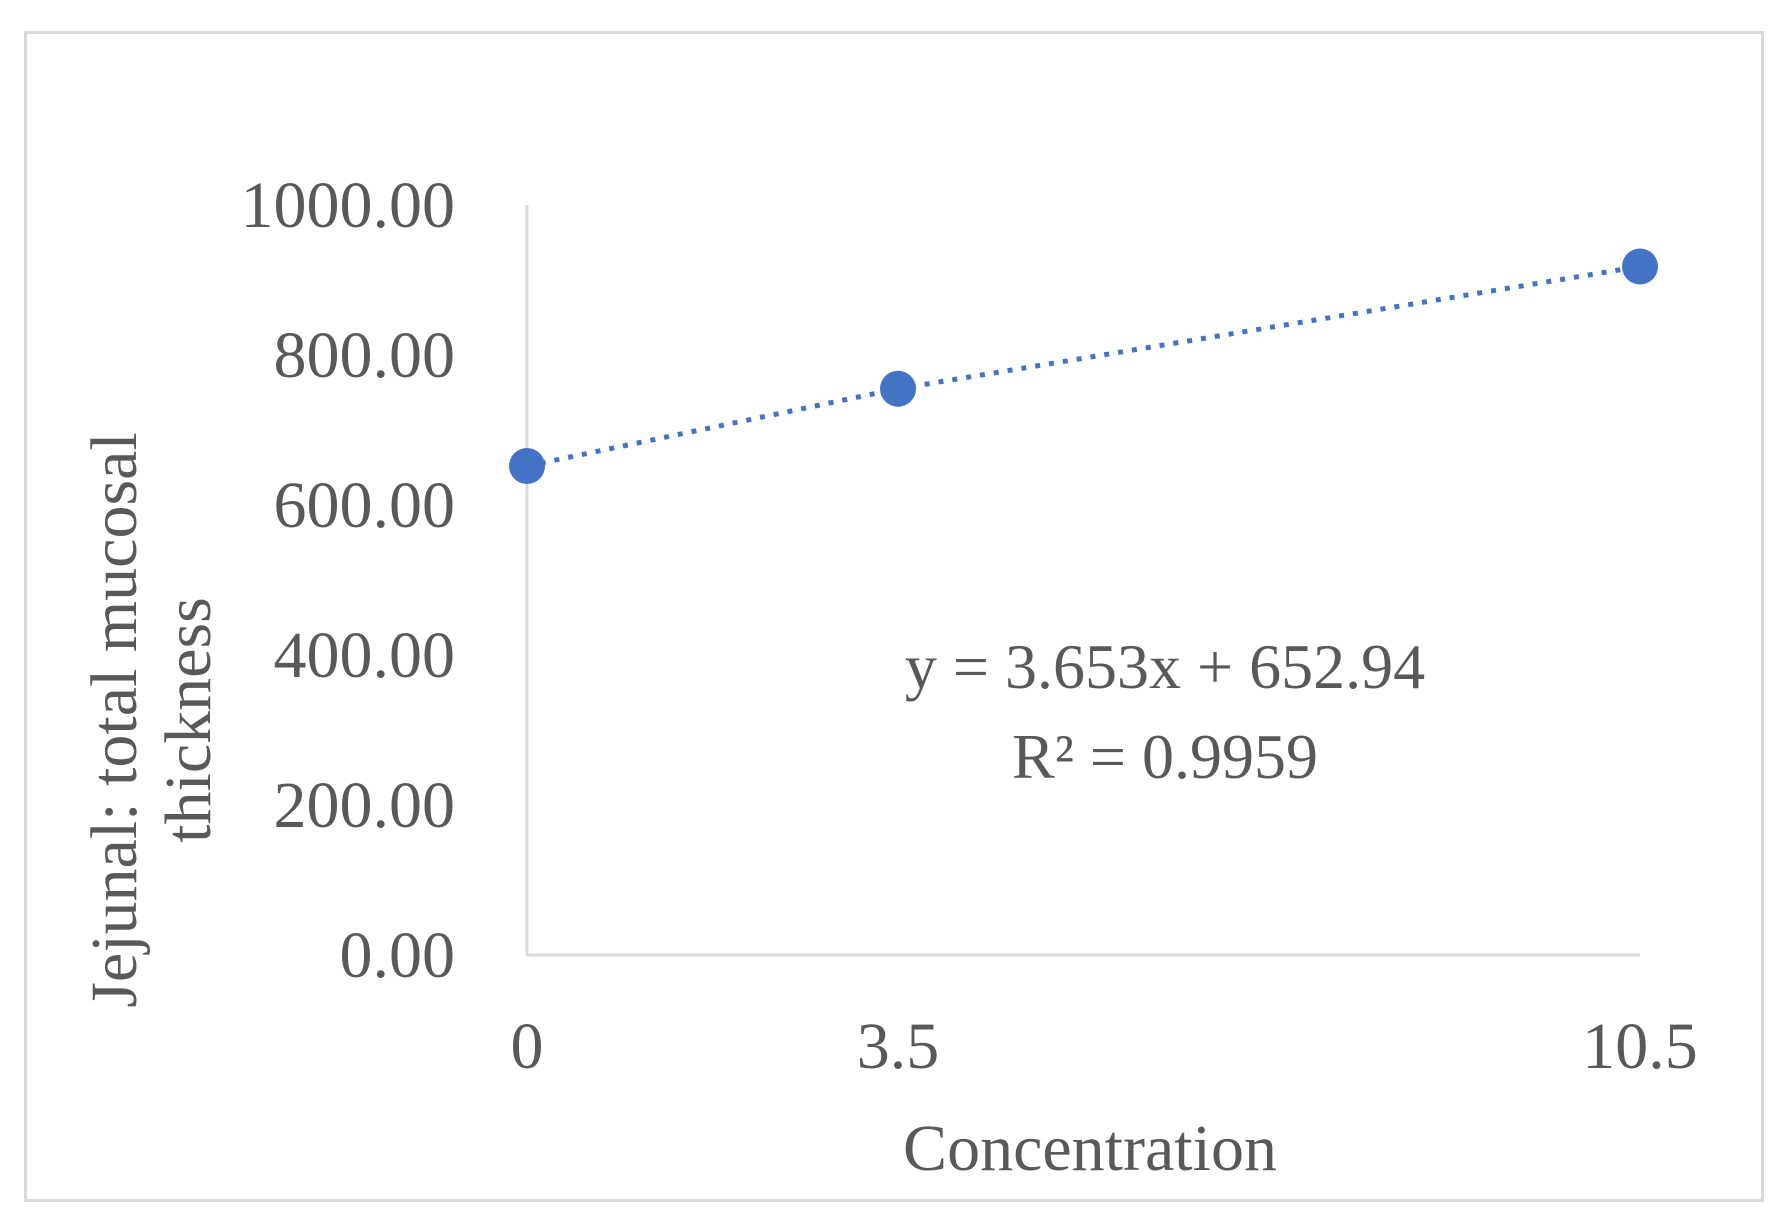 This screenshot has height=1230, width=1790. Describe the element at coordinates (1165, 666) in the screenshot. I see `trendline-equation: y = 3.653x + 652.94` at that location.